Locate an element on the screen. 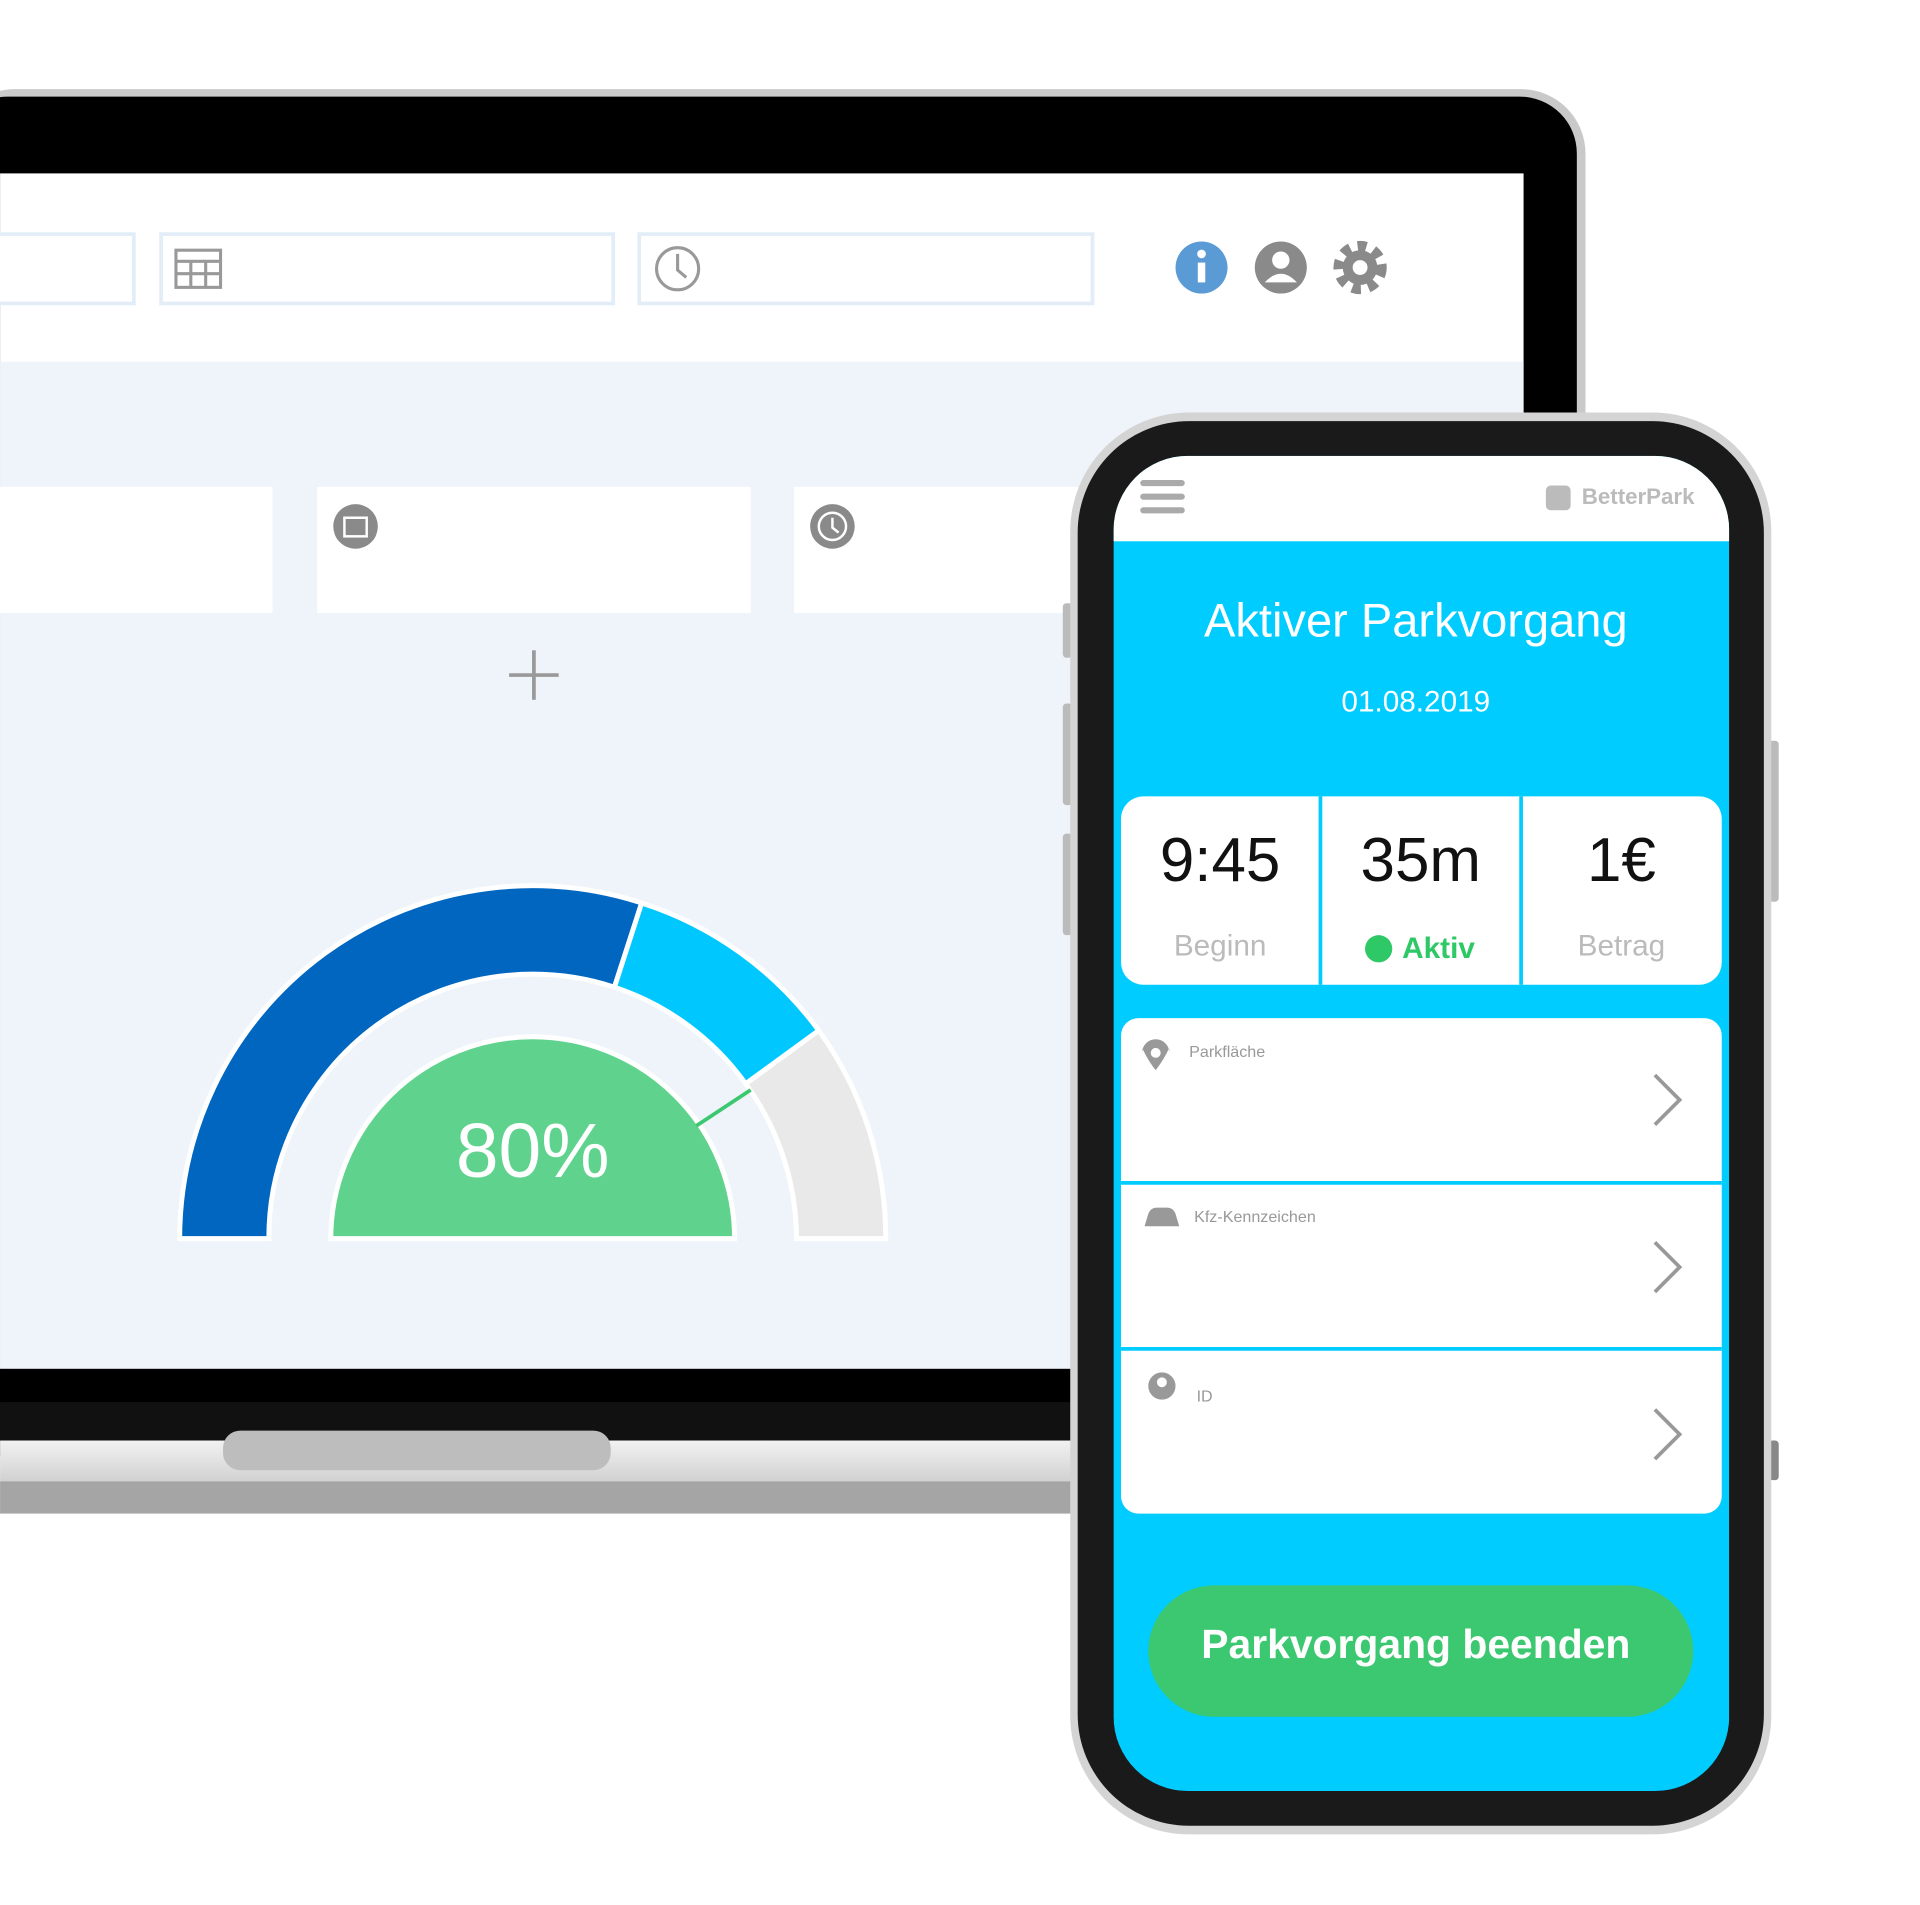 The height and width of the screenshot is (1905, 1920). car-icon is located at coordinates (1162, 1217).